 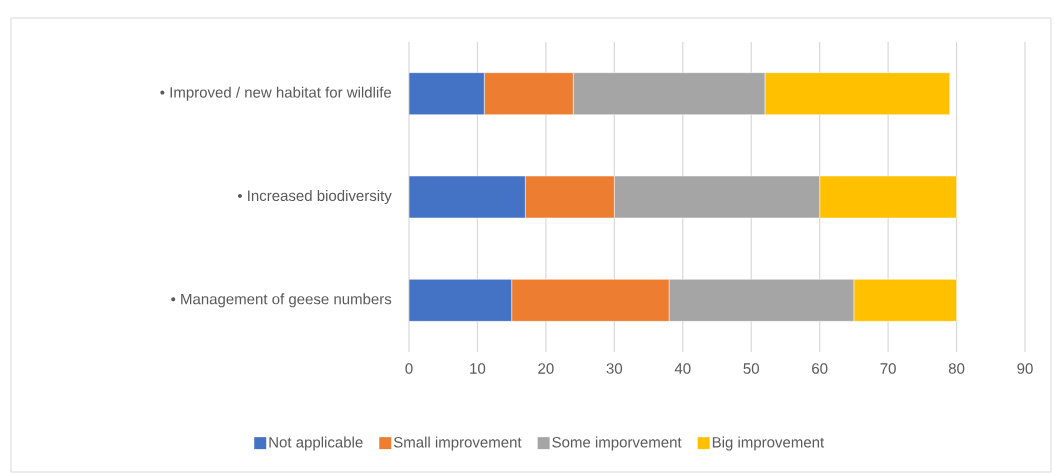 I want to click on y-tick-label: • Management of geese numbers, so click(x=281, y=300).